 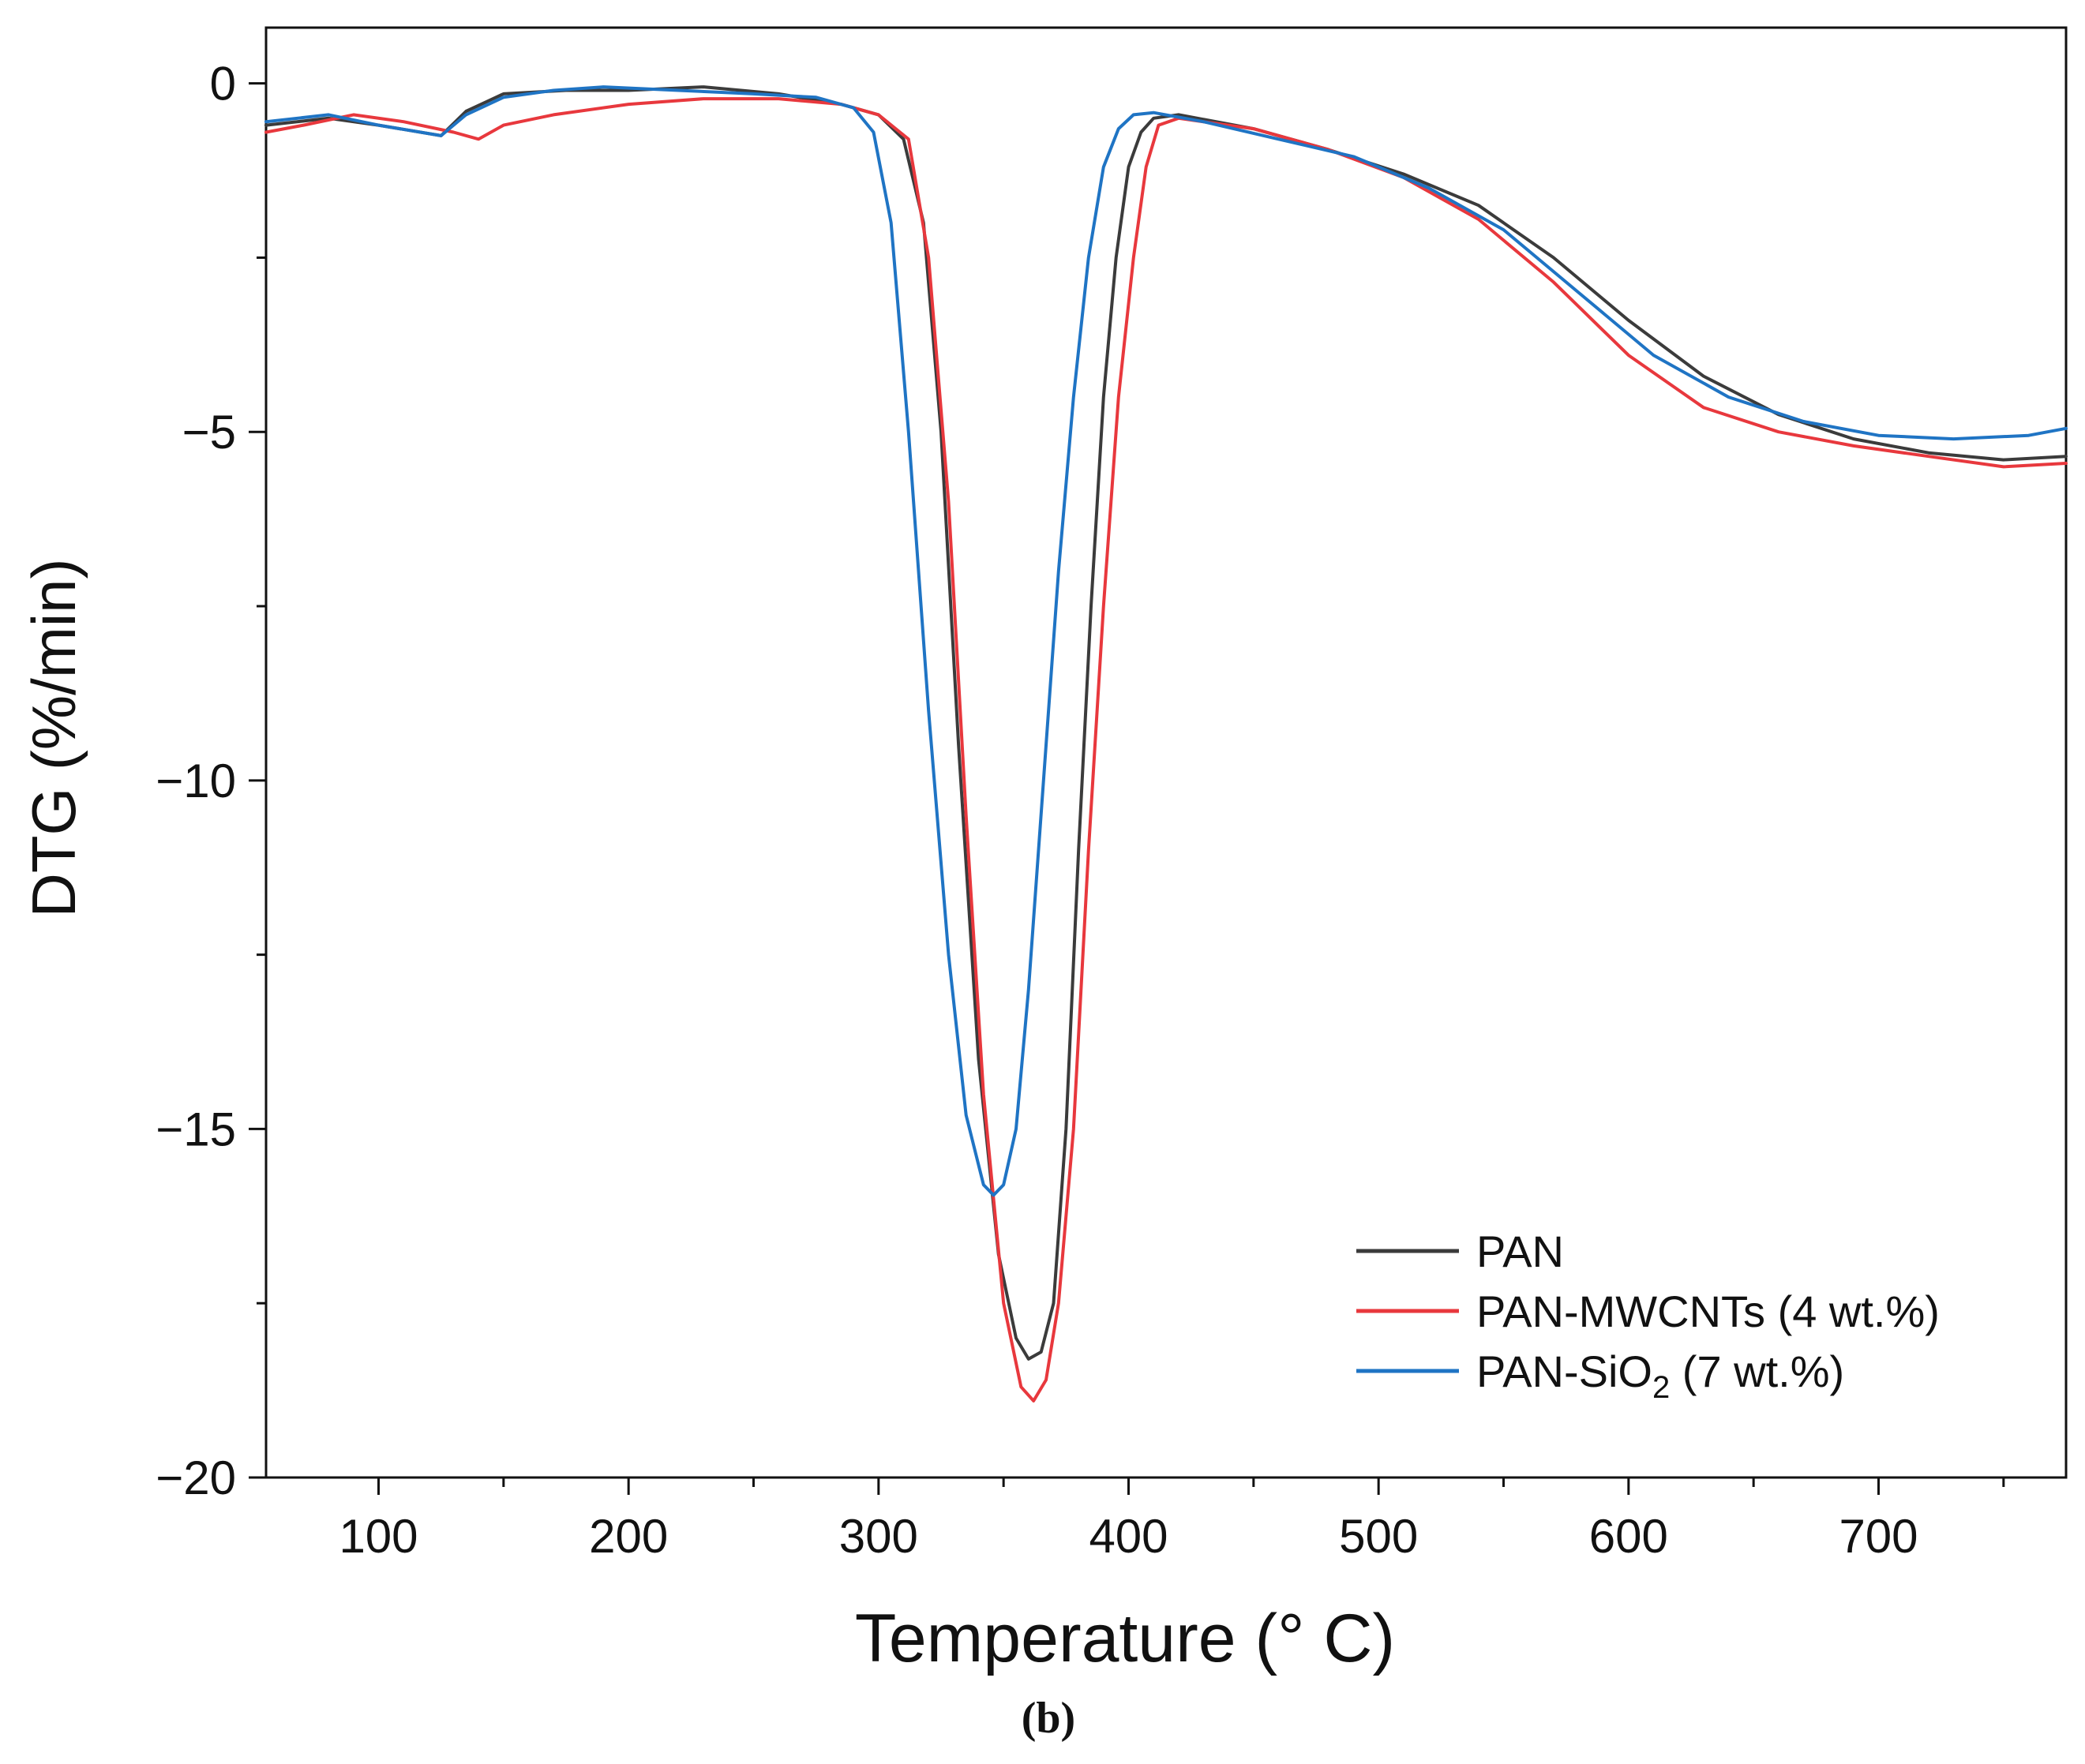 I want to click on y-axis-title: DTG (%/min), so click(x=53, y=738).